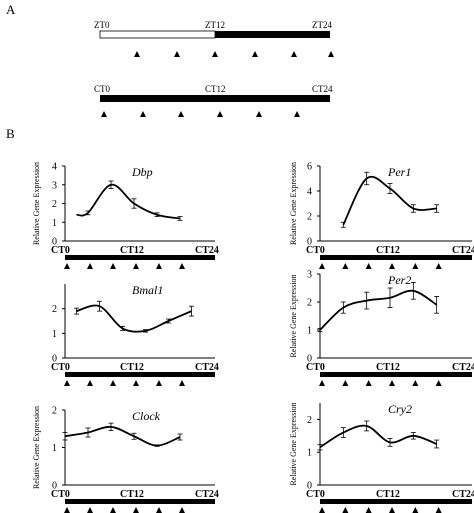 The width and height of the screenshot is (474, 513). What do you see at coordinates (399, 280) in the screenshot?
I see `chart-title: Per2` at bounding box center [399, 280].